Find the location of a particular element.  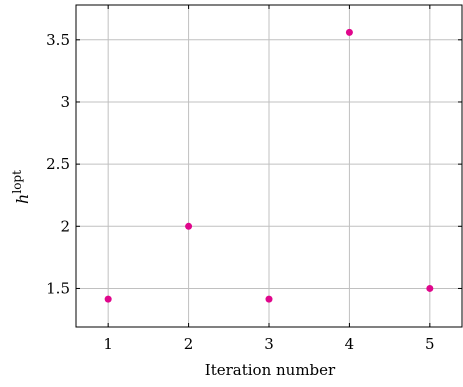

y-tick-labels: 1.5 2 2.5 3 3.5 is located at coordinates (58, 164).